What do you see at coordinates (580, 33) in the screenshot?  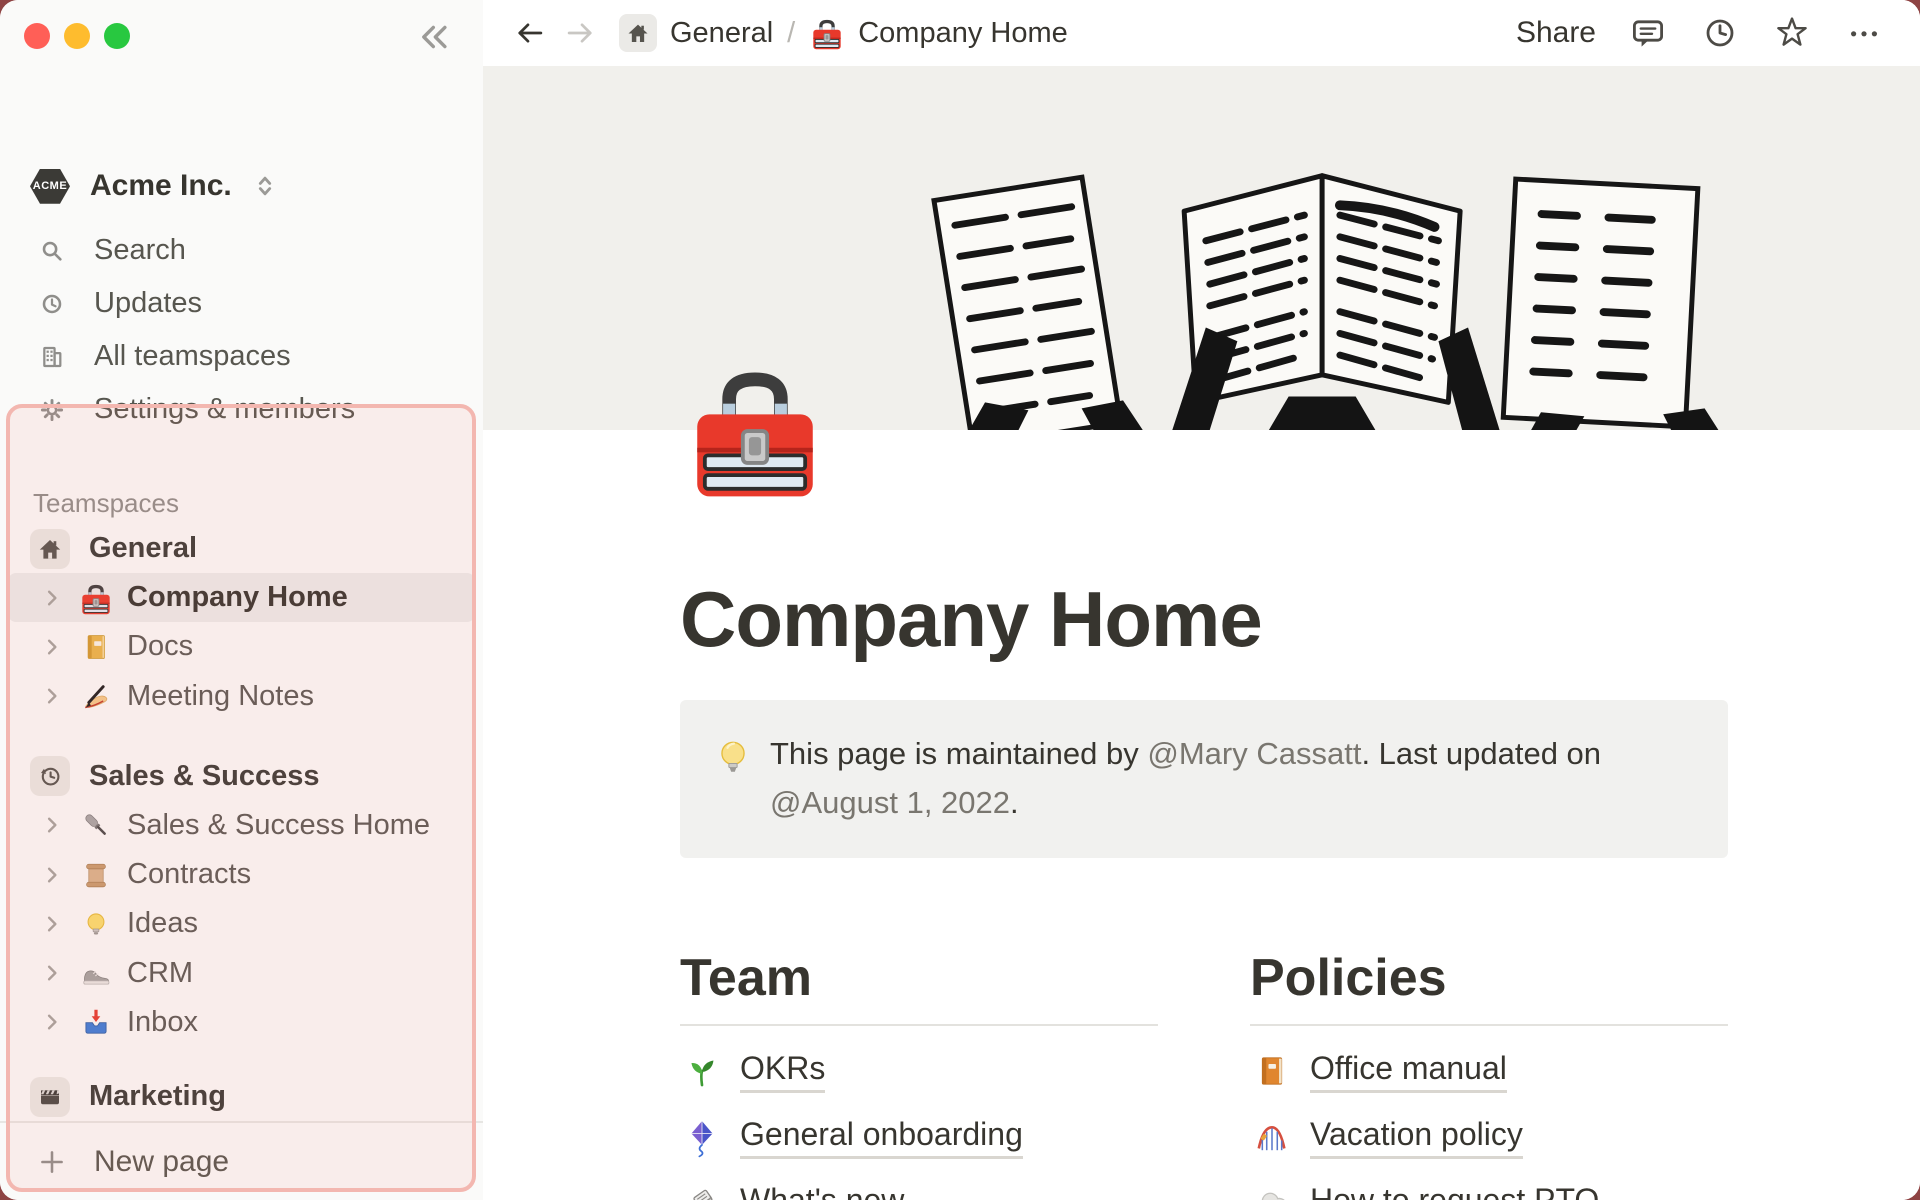 I see `forward-arrow-icon` at bounding box center [580, 33].